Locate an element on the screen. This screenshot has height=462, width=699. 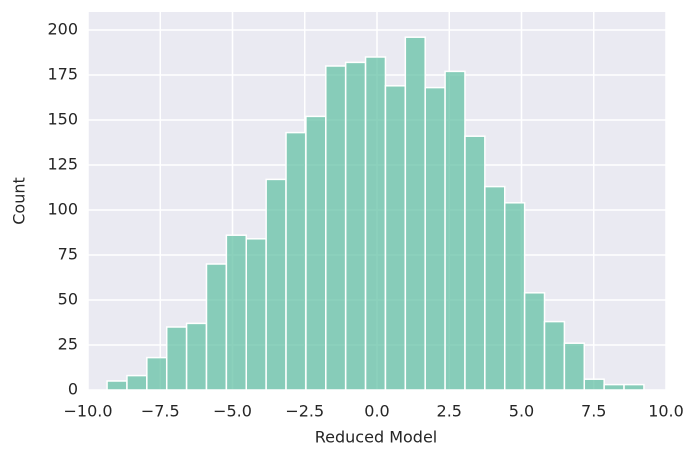
x-tick-label: 10.0 is located at coordinates (666, 411).